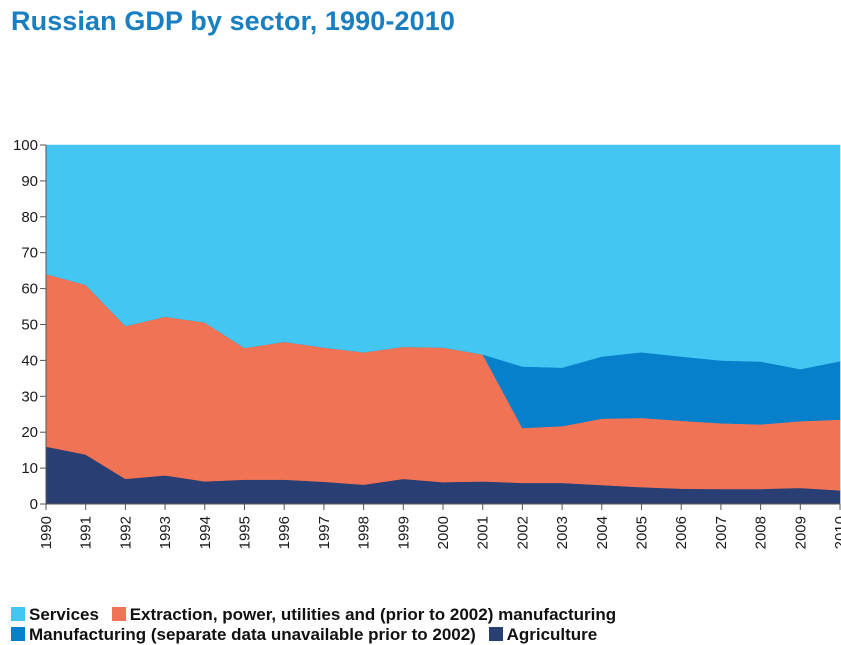 The image size is (841, 645). What do you see at coordinates (125, 532) in the screenshot?
I see `x-tick-label: 1992` at bounding box center [125, 532].